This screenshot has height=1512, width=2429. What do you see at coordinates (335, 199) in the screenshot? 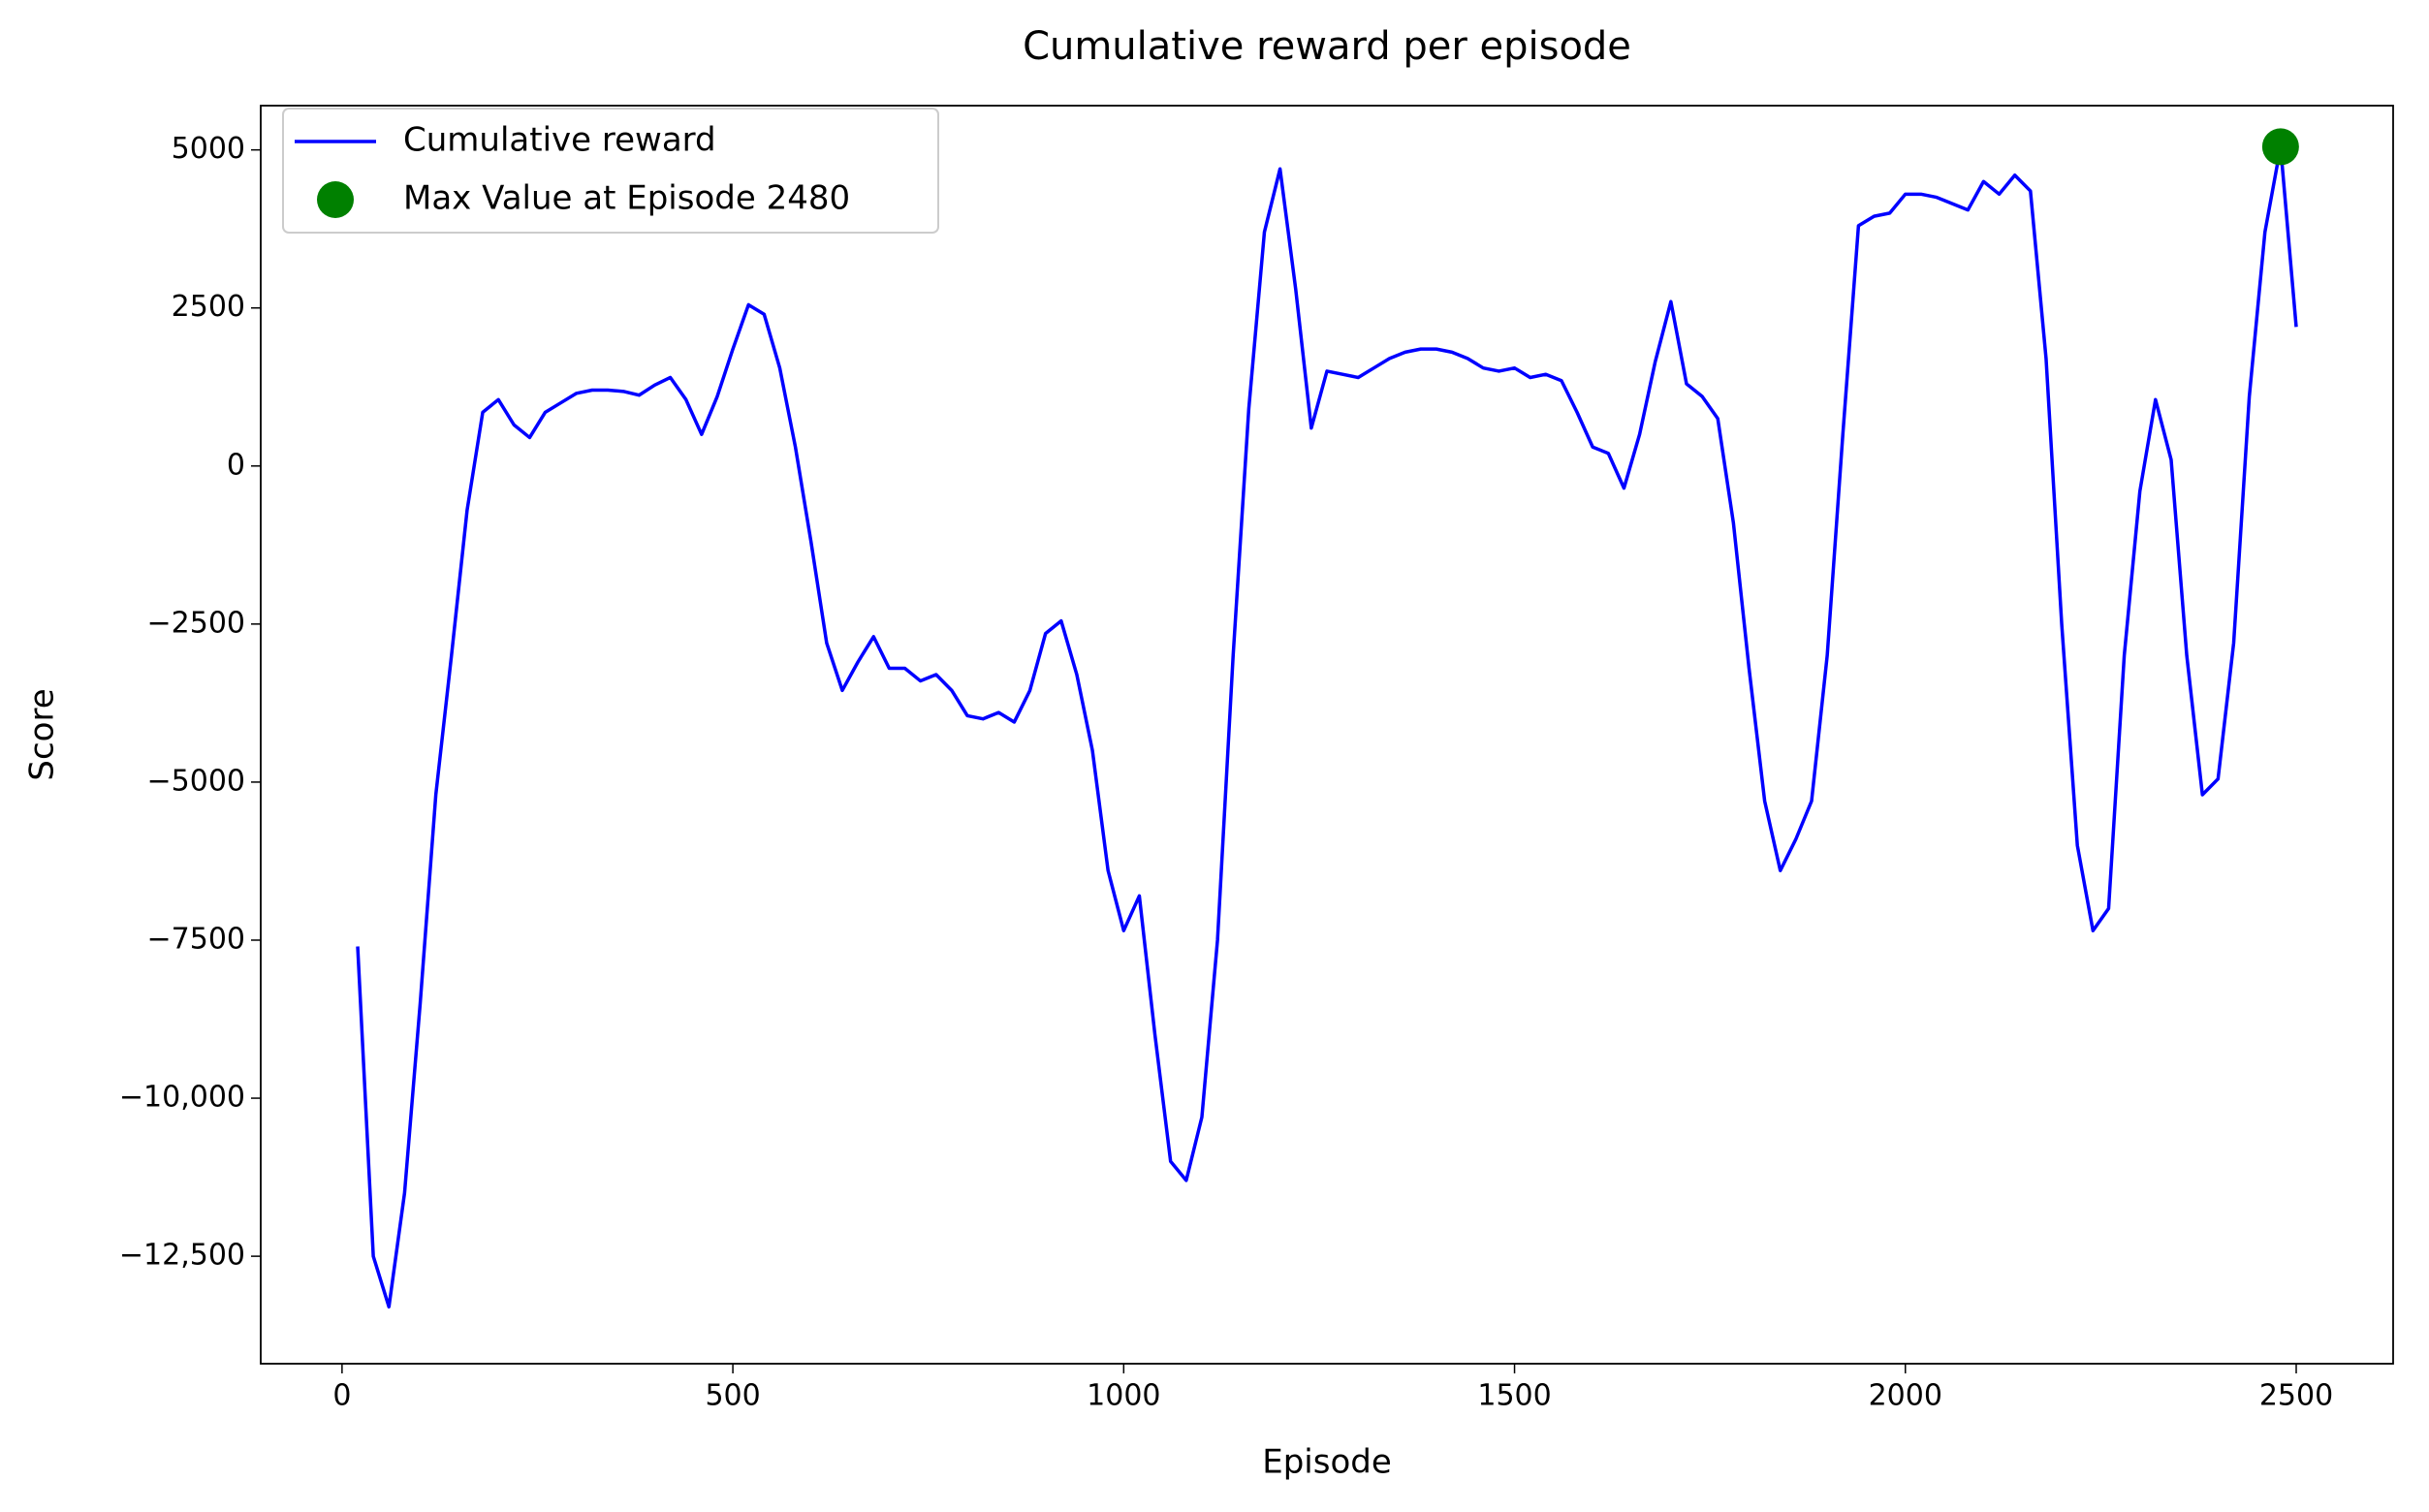
I see `legend-marker` at bounding box center [335, 199].